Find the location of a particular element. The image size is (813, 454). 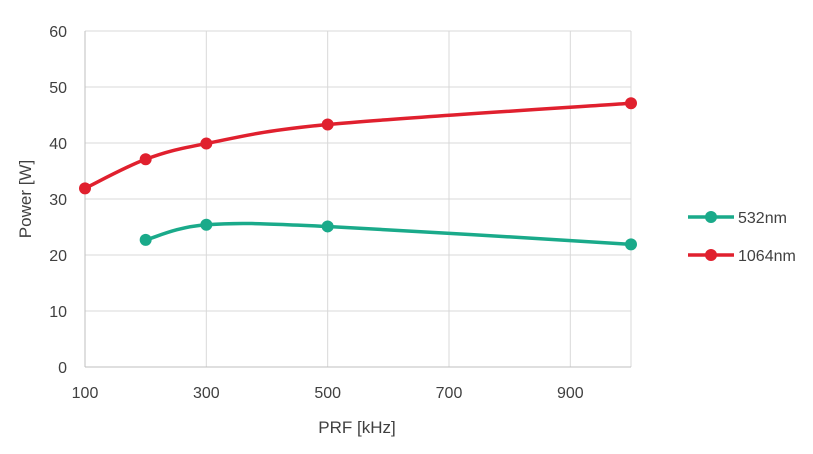

legend-item-1064nm: 1064nm is located at coordinates (742, 256).